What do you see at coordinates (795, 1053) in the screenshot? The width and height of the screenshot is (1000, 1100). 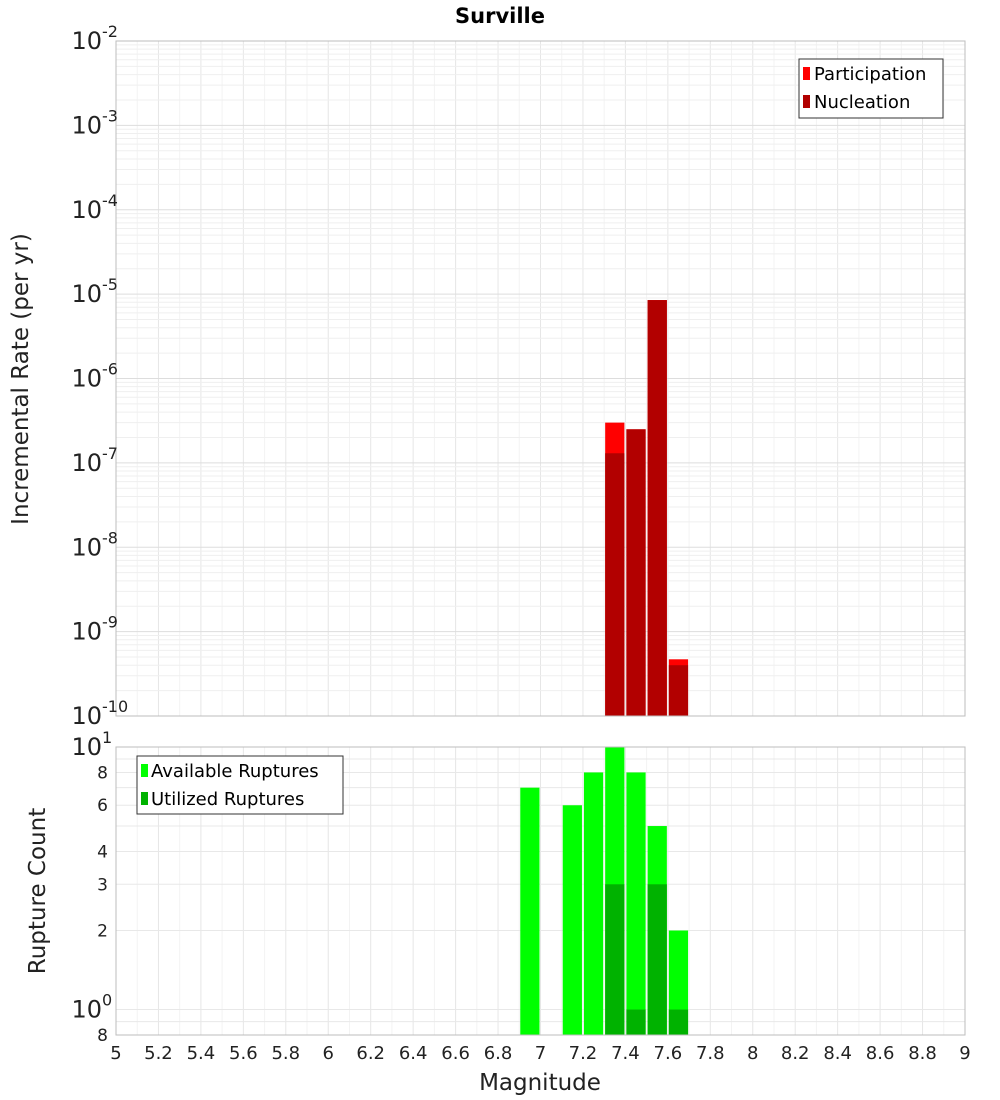 I see `x-tick-label: 8.2` at bounding box center [795, 1053].